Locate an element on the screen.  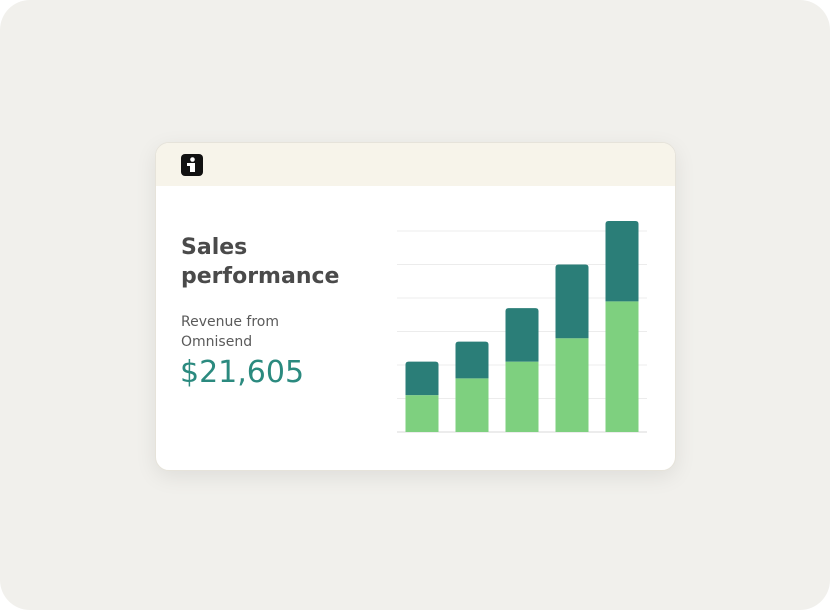
card-title: Sales performance is located at coordinates (260, 262).